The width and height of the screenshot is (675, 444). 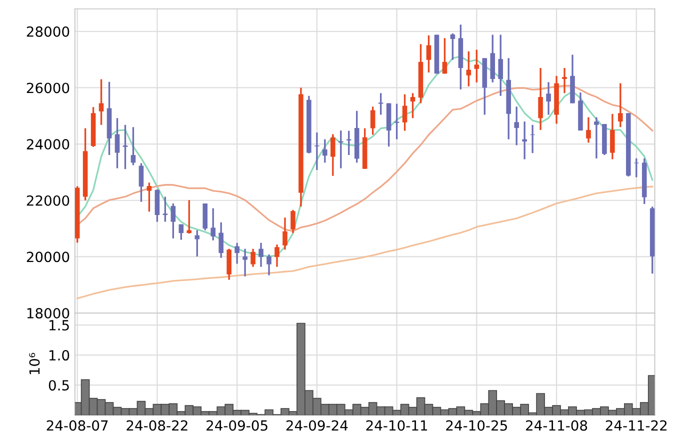 What do you see at coordinates (34, 363) in the screenshot?
I see `y-axis-title: 10⁶` at bounding box center [34, 363].